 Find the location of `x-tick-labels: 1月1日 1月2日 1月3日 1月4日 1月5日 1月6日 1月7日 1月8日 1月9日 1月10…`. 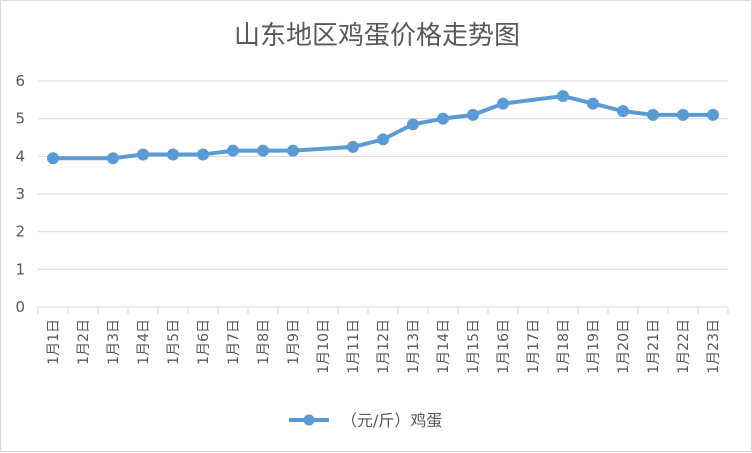

x-tick-labels: 1月1日 1月2日 1月3日 1月4日 1月5日 1月6日 1月7日 1月8日 1月9日 1月10… is located at coordinates (384, 346).